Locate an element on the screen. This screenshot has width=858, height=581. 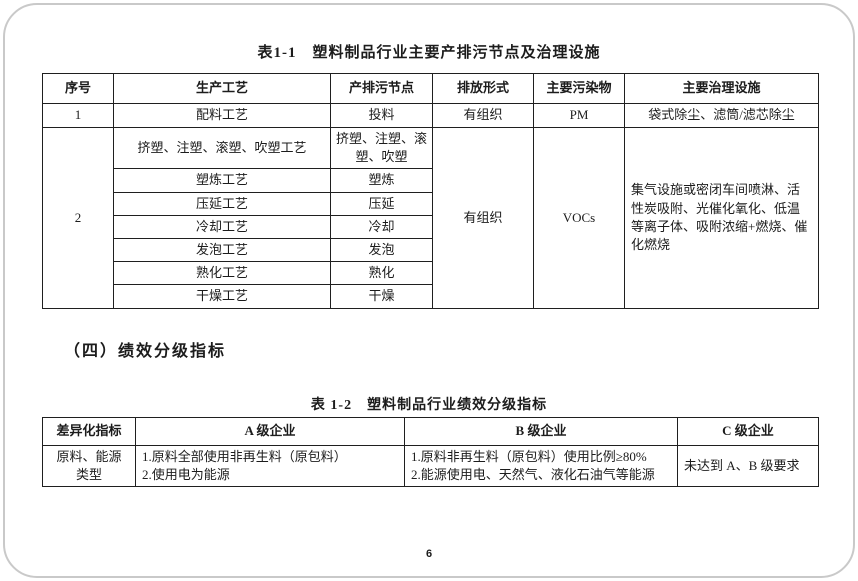
t2-header-grade-c: C 级企业 is located at coordinates (748, 431).